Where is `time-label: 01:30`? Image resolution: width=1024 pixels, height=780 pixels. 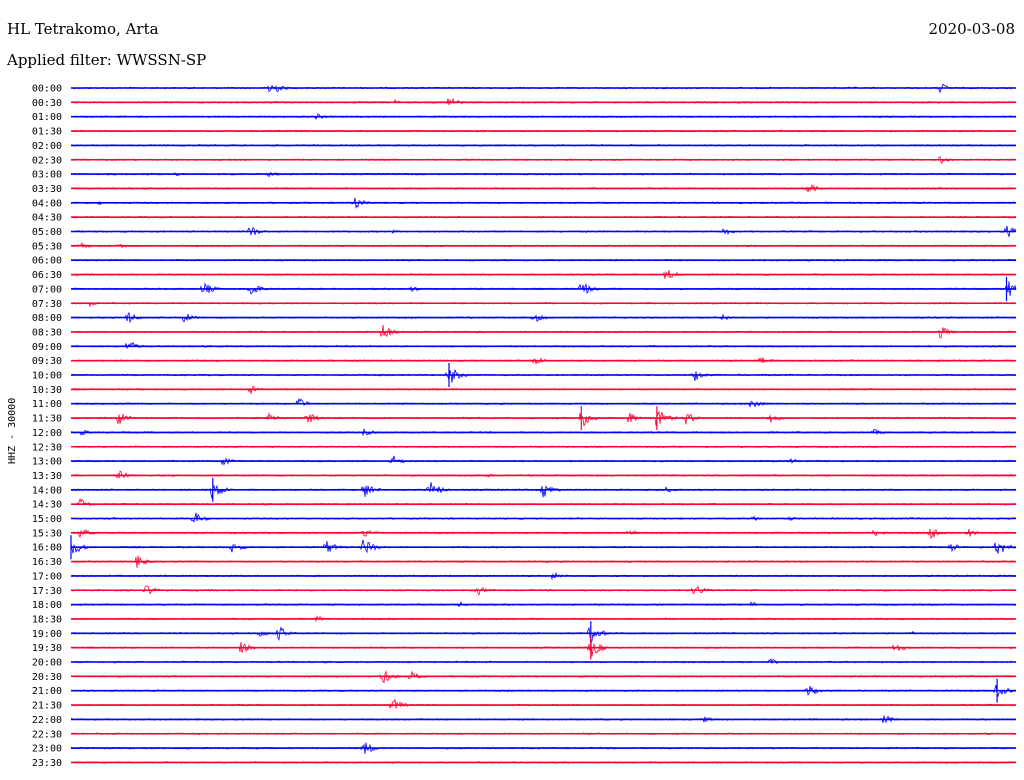
time-label: 01:30 is located at coordinates (47, 132).